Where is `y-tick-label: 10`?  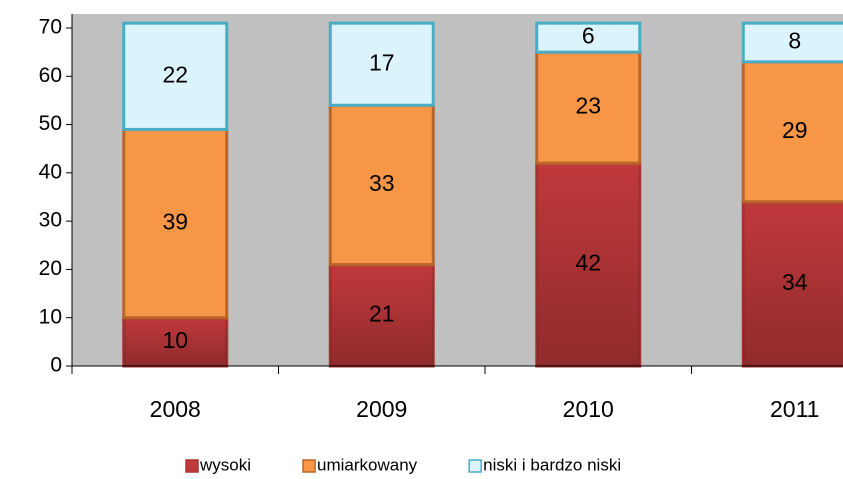
y-tick-label: 10 is located at coordinates (50, 316).